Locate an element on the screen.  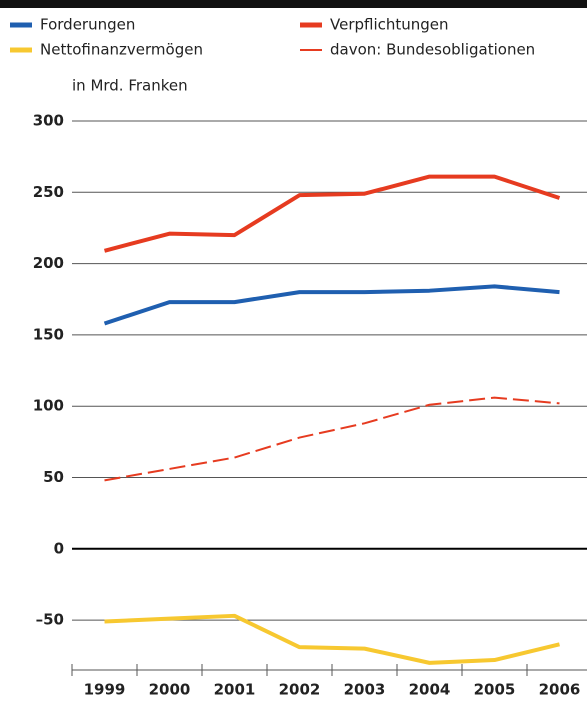
x-tick-label: 2000 is located at coordinates (170, 690).